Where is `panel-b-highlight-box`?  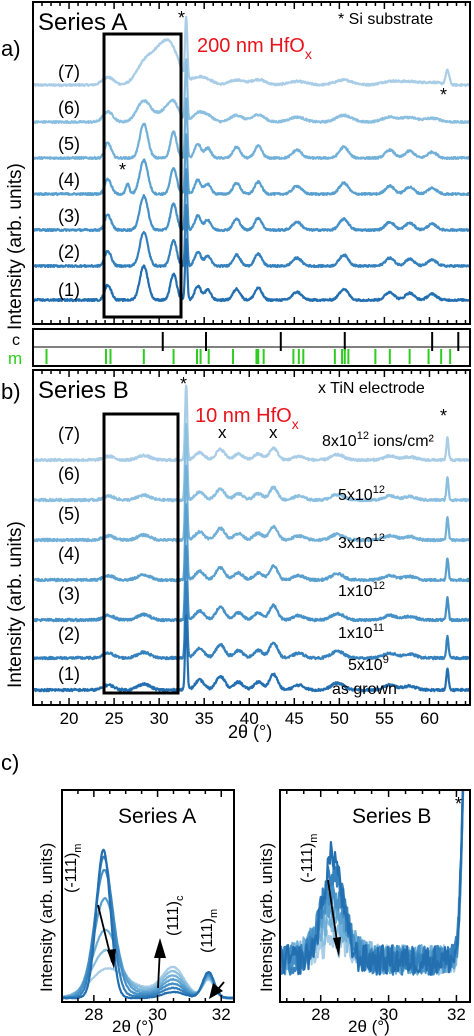
panel-b-highlight-box is located at coordinates (141, 553).